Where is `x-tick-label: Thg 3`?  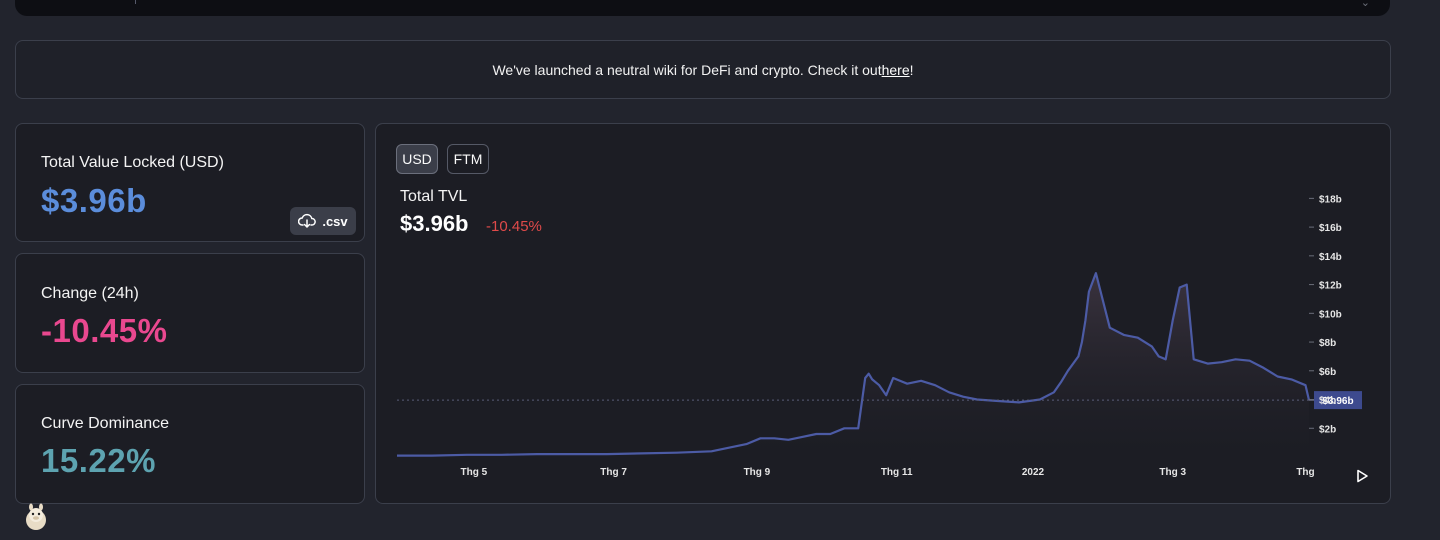
x-tick-label: Thg 3 is located at coordinates (1172, 472).